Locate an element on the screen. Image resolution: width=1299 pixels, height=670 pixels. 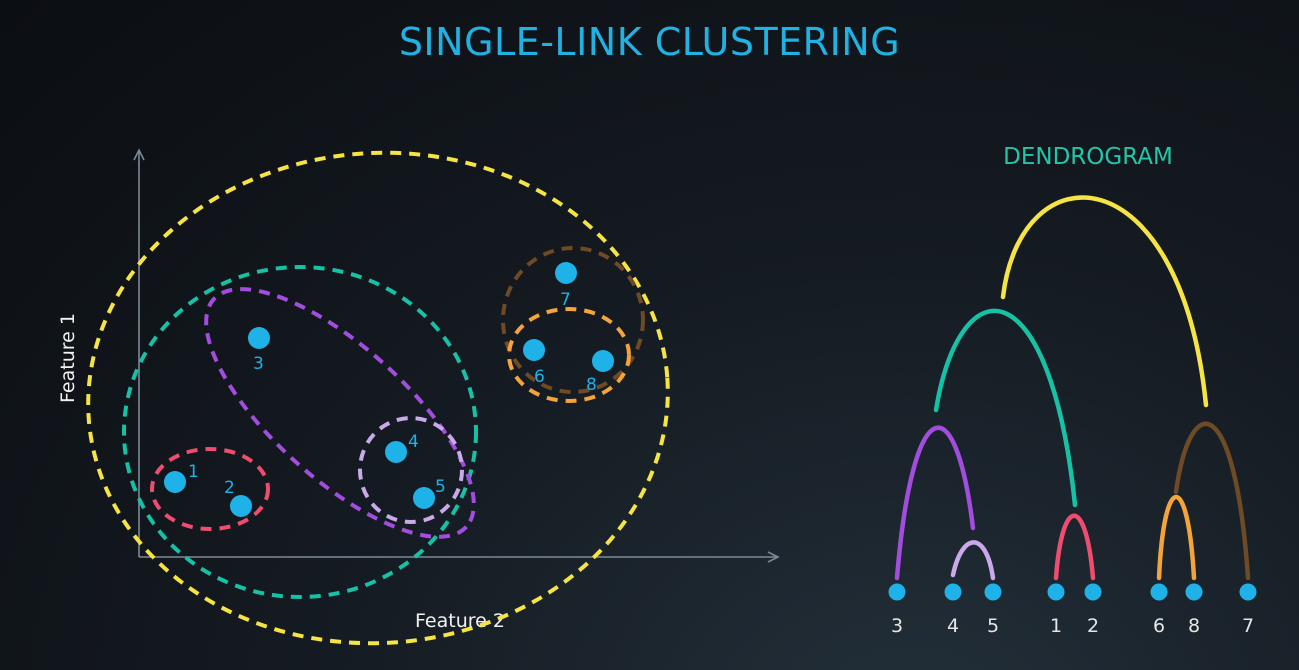
leaf-label-1: 1 is located at coordinates (1056, 626).